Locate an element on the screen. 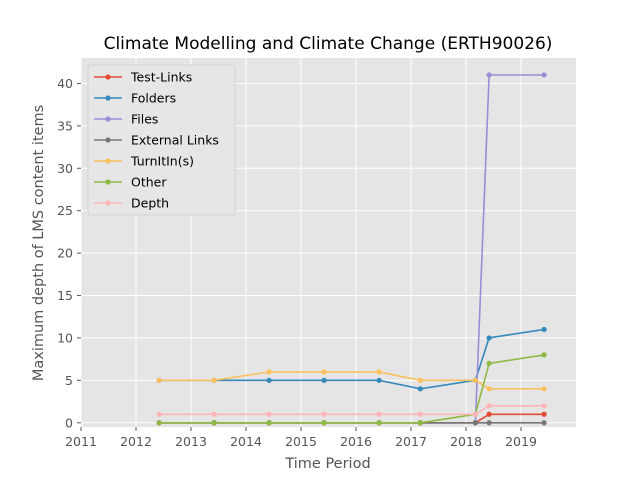 This screenshot has width=640, height=480. legend-item: Folders is located at coordinates (135, 98).